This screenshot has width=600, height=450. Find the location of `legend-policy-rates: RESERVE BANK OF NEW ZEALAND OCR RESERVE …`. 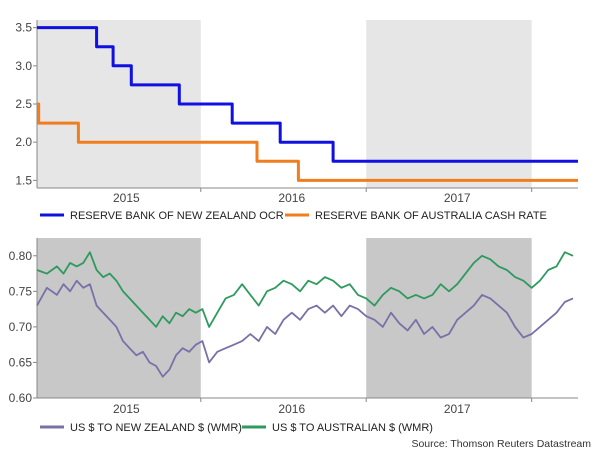

legend-policy-rates: RESERVE BANK OF NEW ZEALAND OCR RESERVE … is located at coordinates (293, 216).